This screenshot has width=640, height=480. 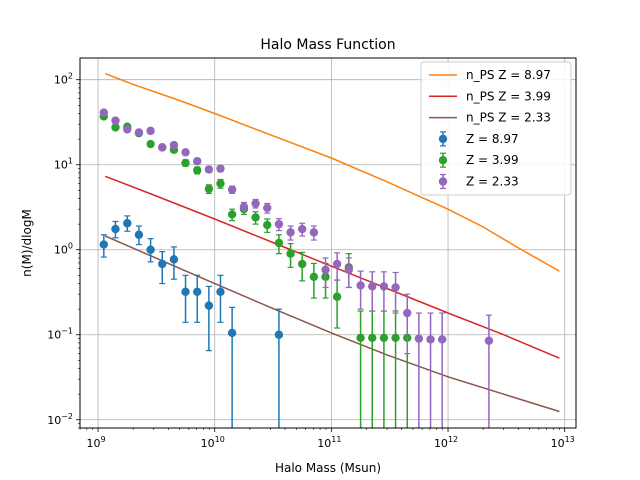 I want to click on y-tick-label: 10¹, so click(x=63, y=164).